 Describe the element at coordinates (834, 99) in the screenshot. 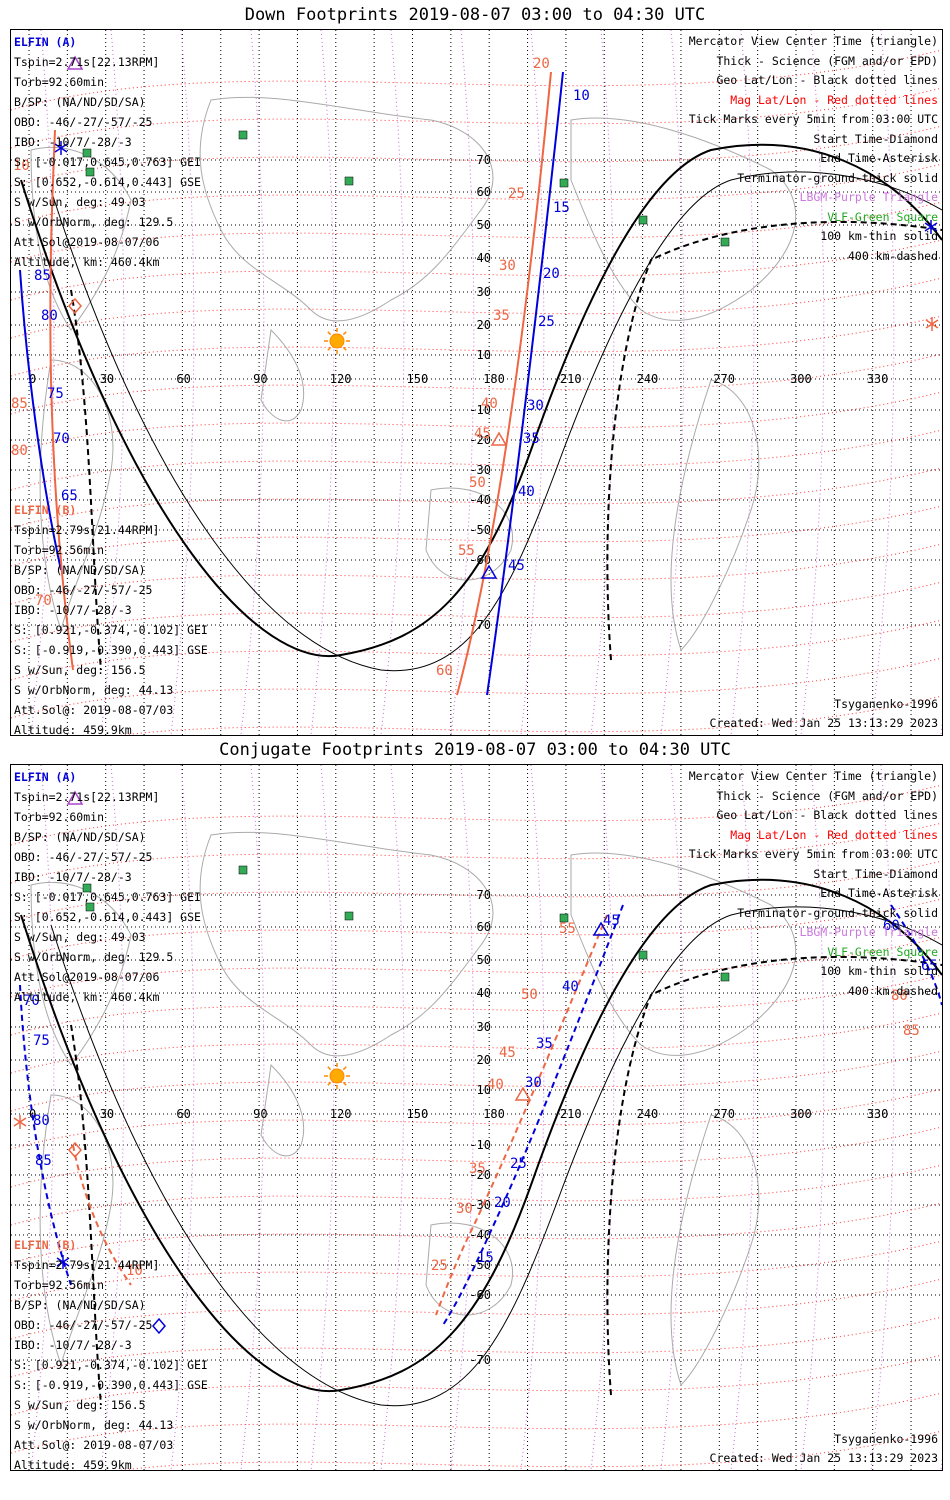

I see `legend-item: Mag Lat/Lon - Red dotted lines` at that location.